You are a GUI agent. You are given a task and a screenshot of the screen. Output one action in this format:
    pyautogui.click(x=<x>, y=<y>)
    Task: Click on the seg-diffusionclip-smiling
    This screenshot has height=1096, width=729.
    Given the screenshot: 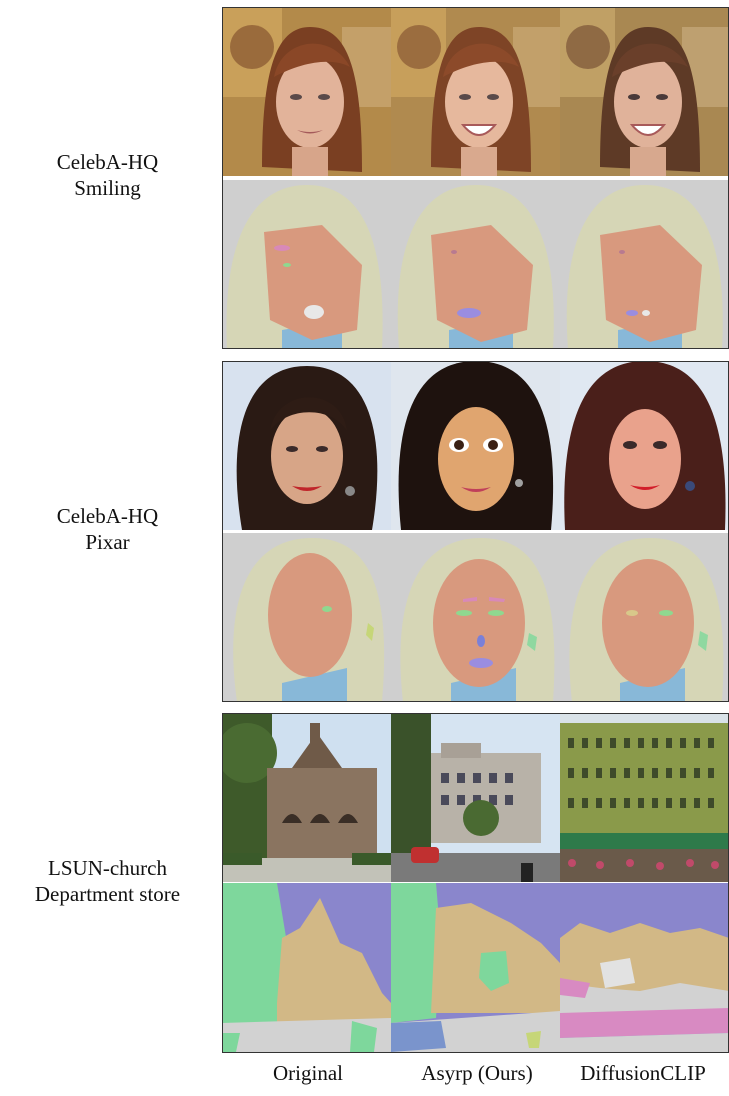 What is the action you would take?
    pyautogui.click(x=644, y=264)
    